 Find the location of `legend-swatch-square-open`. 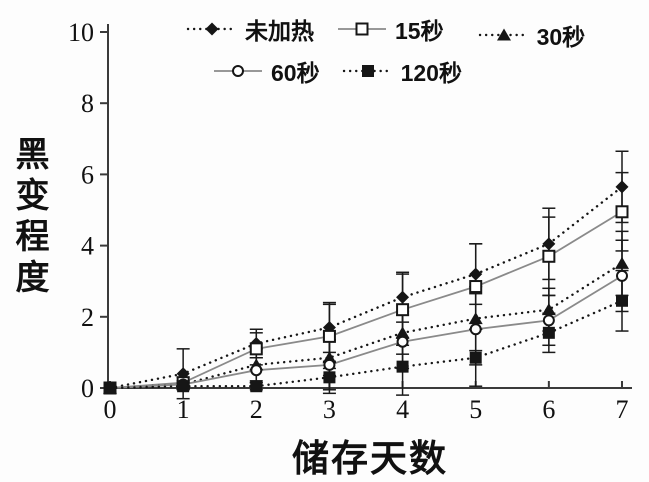

legend-swatch-square-open is located at coordinates (362, 29).